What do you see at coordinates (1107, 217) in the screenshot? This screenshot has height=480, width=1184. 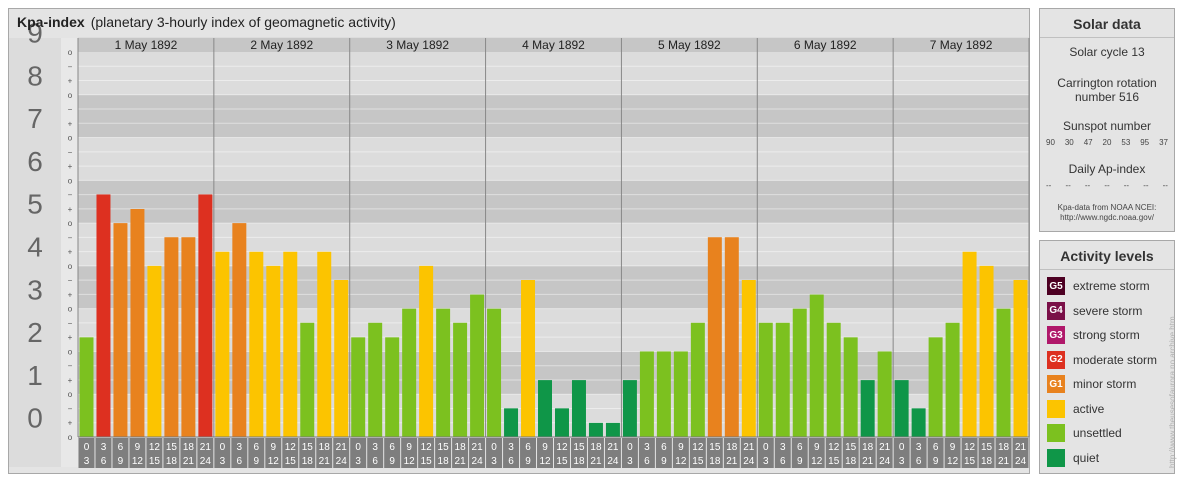 I see `source-link: http://www.ngdc.noaa.gov/` at bounding box center [1107, 217].